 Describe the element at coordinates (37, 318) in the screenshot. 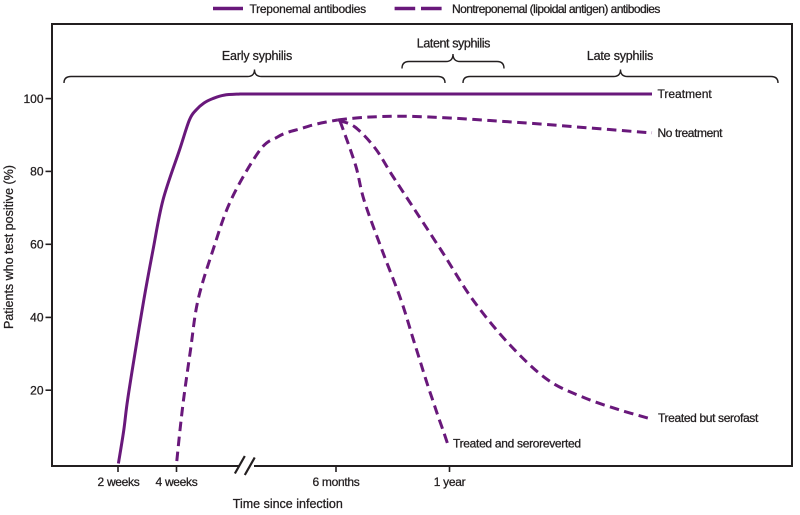

I see `svg-text: 40` at that location.